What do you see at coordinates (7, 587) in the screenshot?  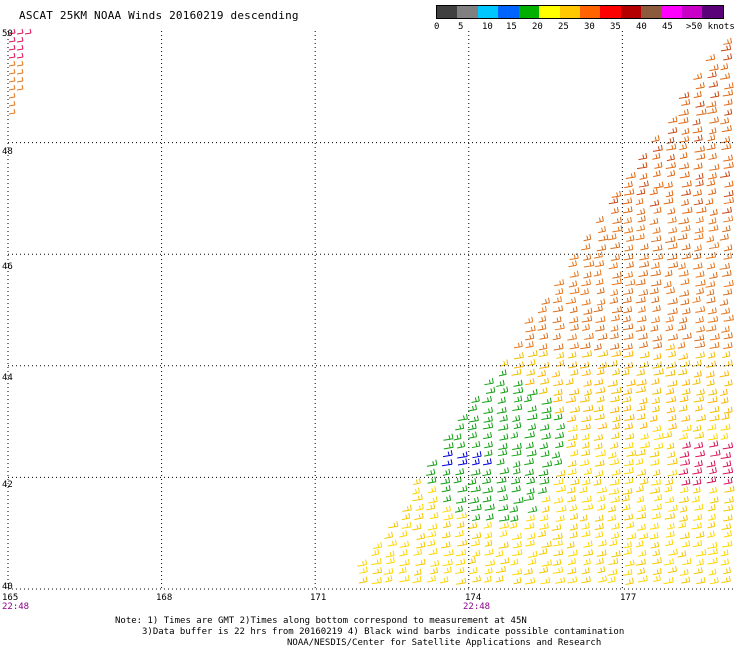 I see `lat-label-40: 40` at bounding box center [7, 587].